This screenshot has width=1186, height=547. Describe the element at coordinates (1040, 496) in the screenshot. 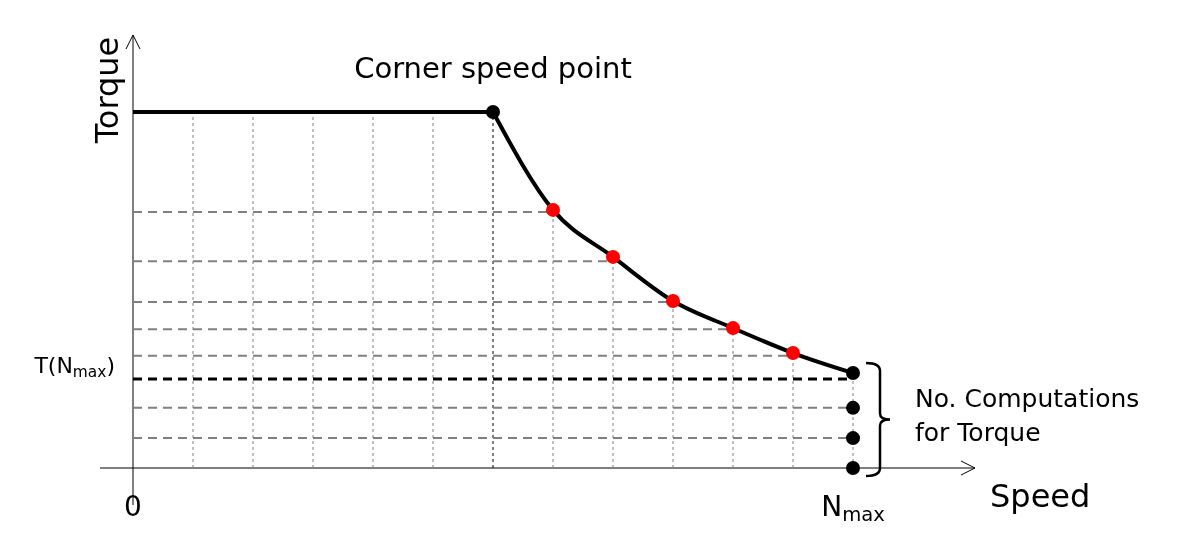

I see `x-axis-title: Speed` at that location.